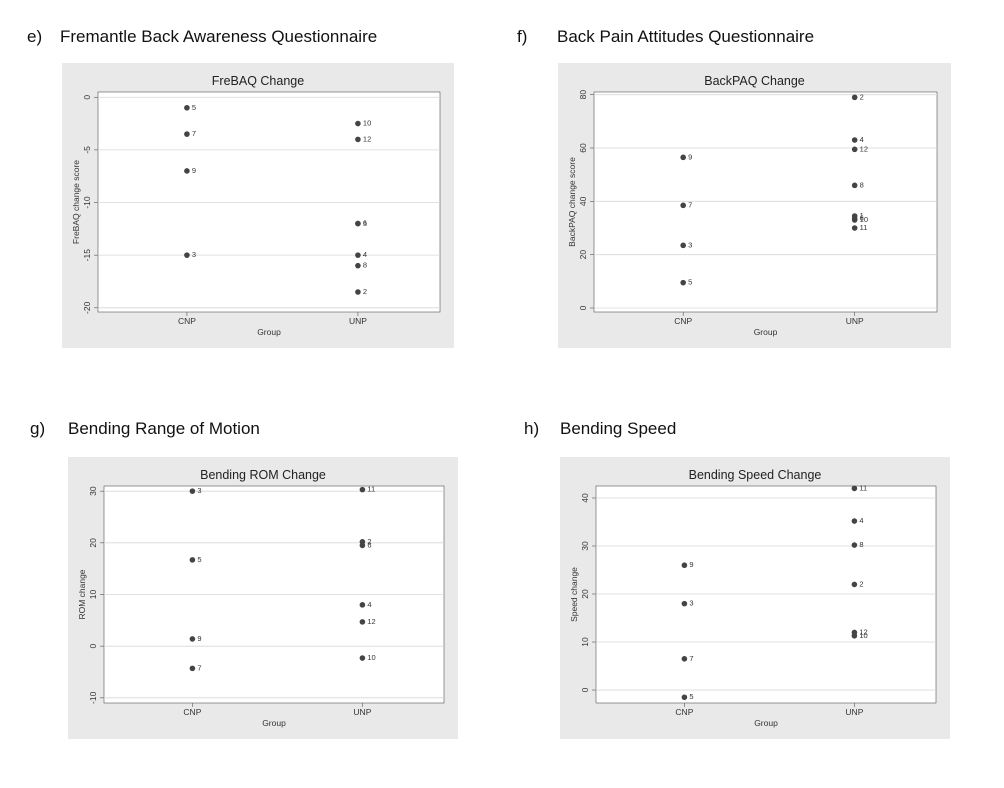 This screenshot has width=1004, height=788. Describe the element at coordinates (258, 81) in the screenshot. I see `chart-title: FreBAQ Change` at that location.